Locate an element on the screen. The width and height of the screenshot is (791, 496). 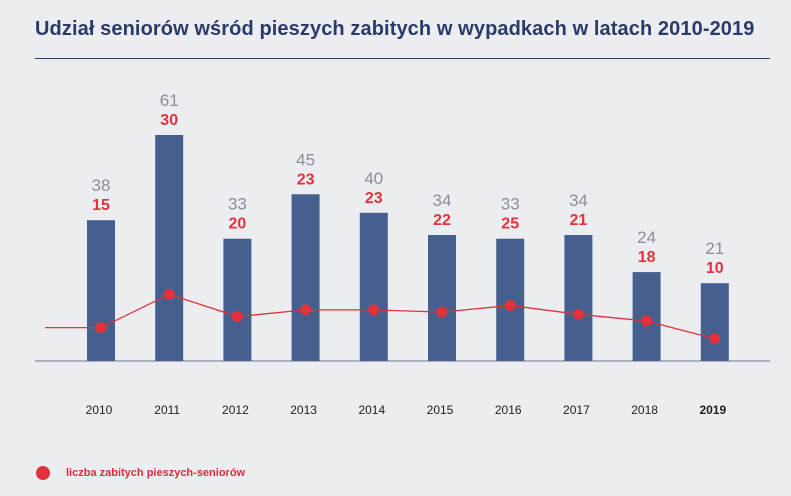
x-tick-2018: 2018 is located at coordinates (644, 410).